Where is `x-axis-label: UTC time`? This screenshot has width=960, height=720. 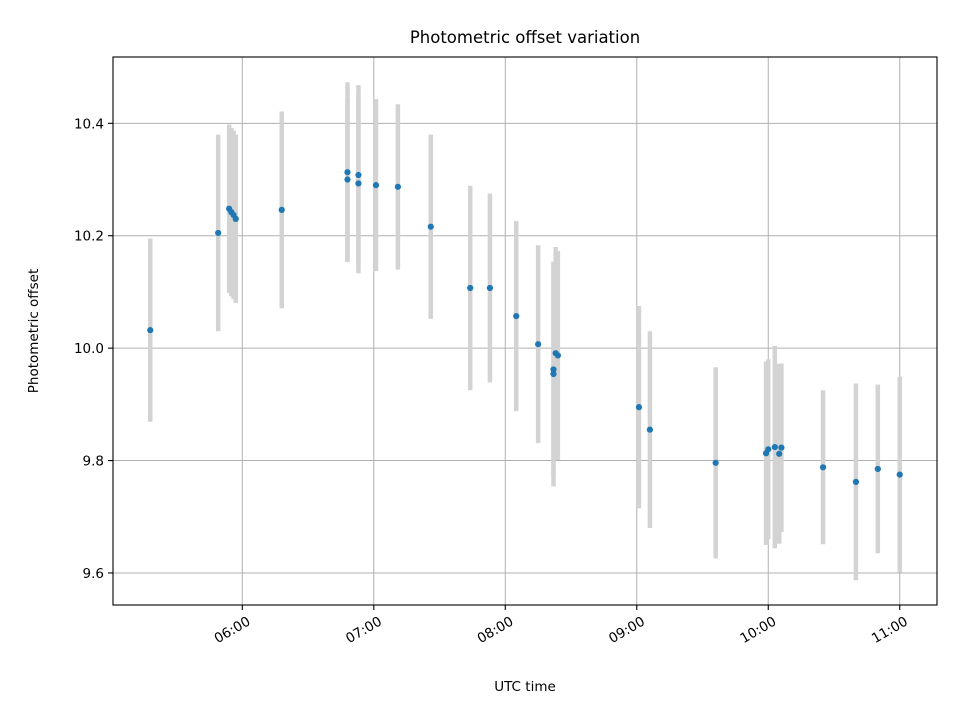 x-axis-label: UTC time is located at coordinates (525, 687).